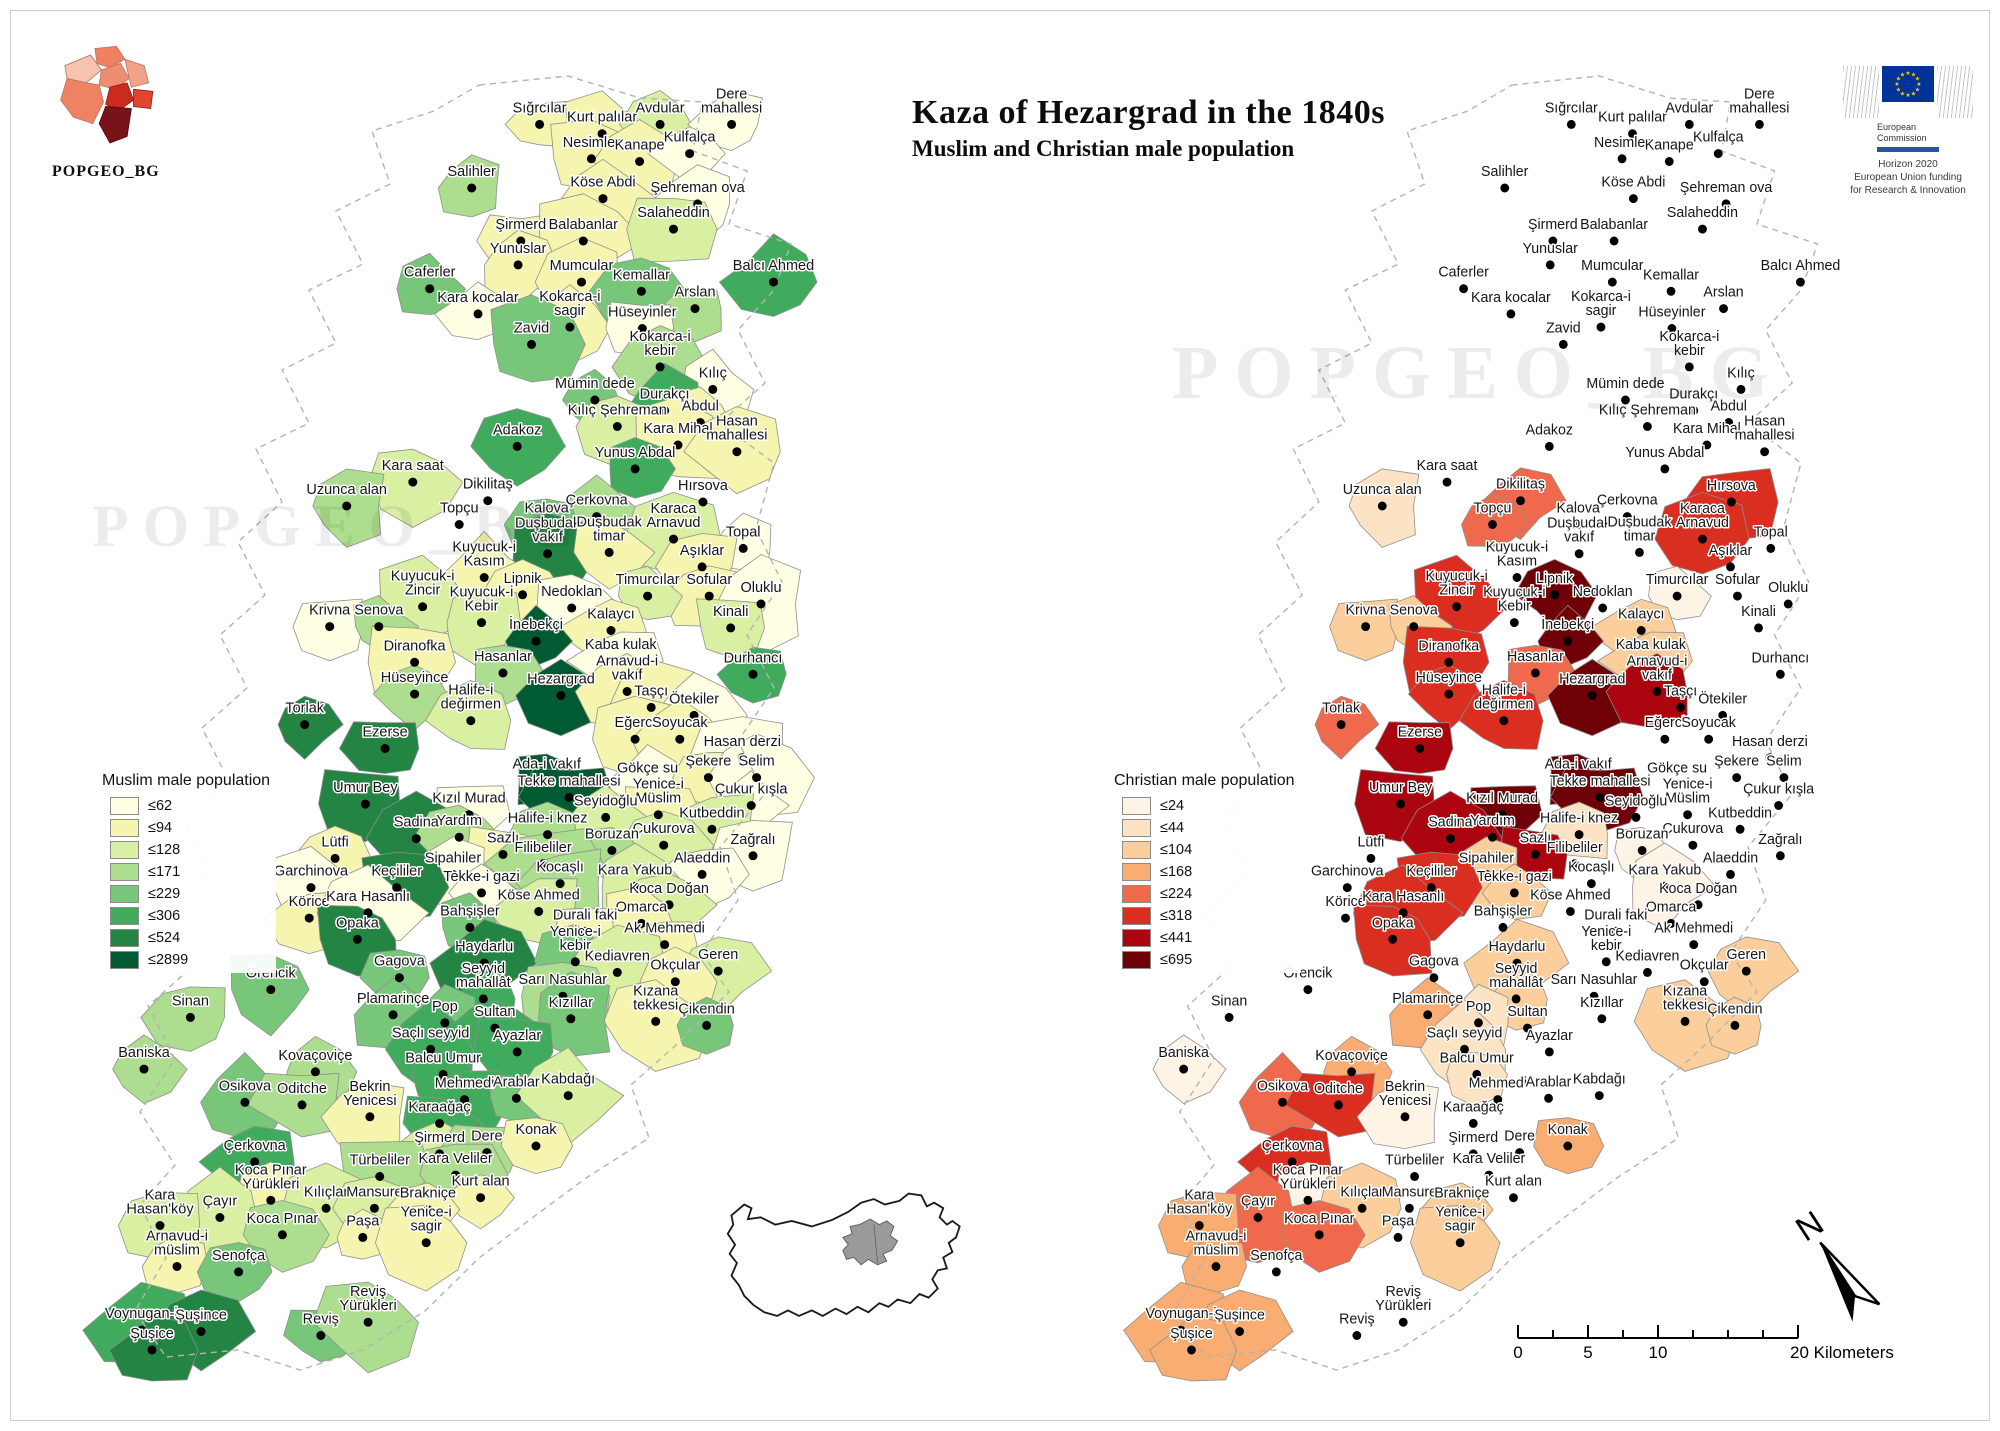 This screenshot has height=1431, width=2000. What do you see at coordinates (1612, 266) in the screenshot?
I see `svg-text: Mumcular` at bounding box center [1612, 266].